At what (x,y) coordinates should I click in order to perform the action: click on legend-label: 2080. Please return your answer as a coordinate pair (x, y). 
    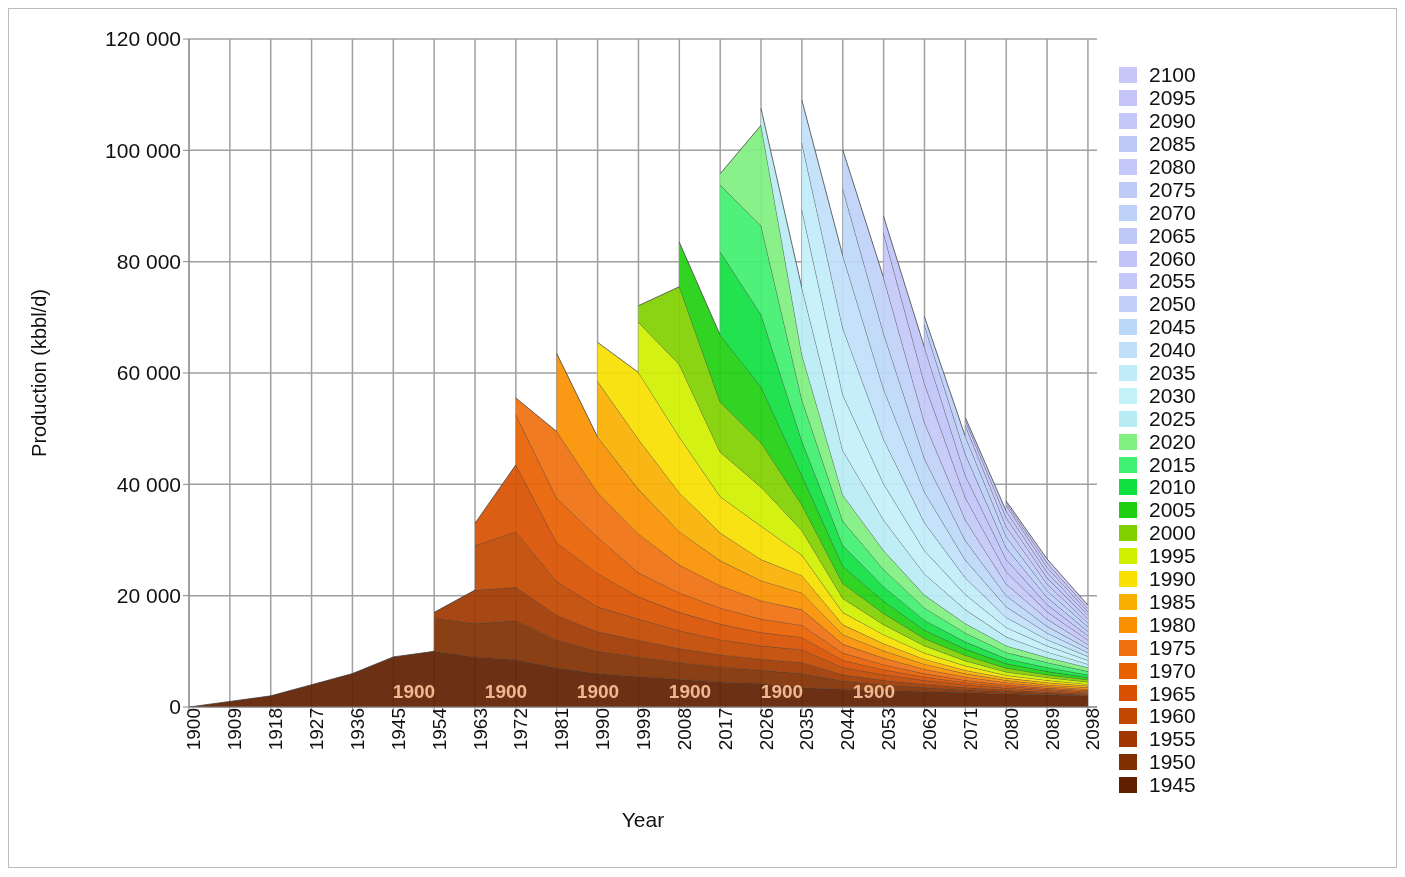
    Looking at the image, I should click on (1172, 167).